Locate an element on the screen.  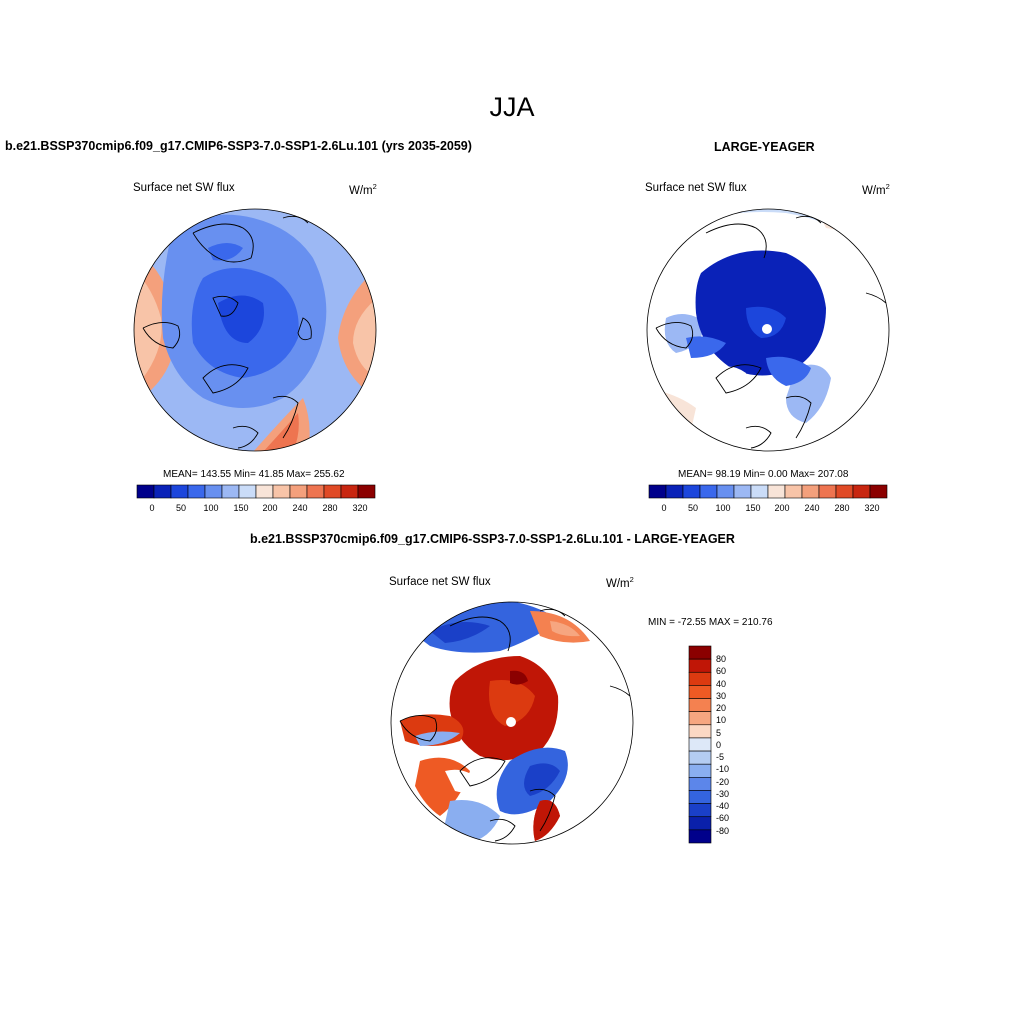
right-polar-map is located at coordinates (768, 330).